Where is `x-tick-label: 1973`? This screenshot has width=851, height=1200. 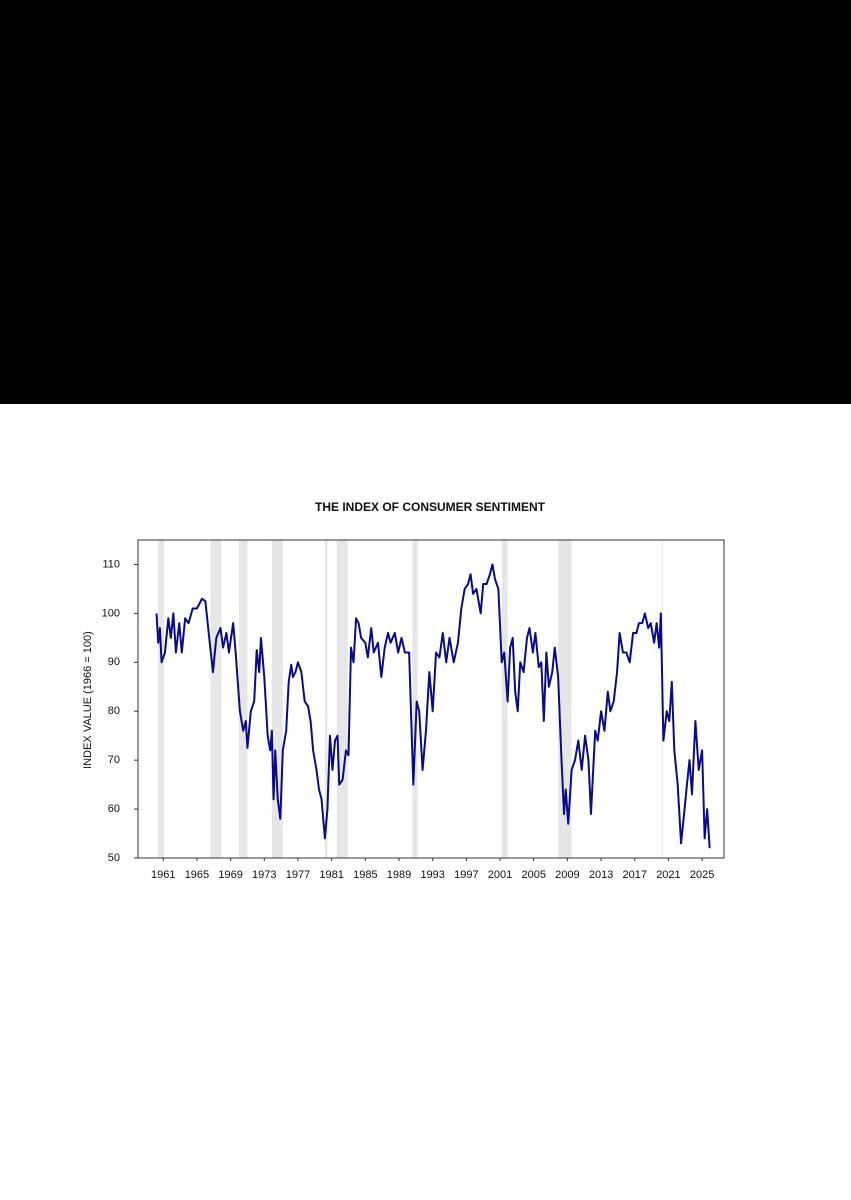 x-tick-label: 1973 is located at coordinates (264, 875).